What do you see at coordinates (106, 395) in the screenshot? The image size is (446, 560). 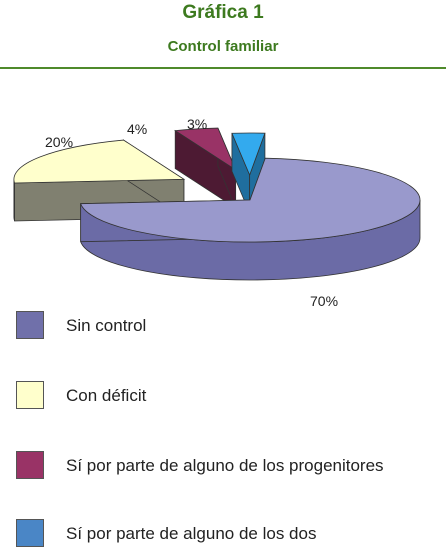 I see `legend-label: Con déficit` at bounding box center [106, 395].